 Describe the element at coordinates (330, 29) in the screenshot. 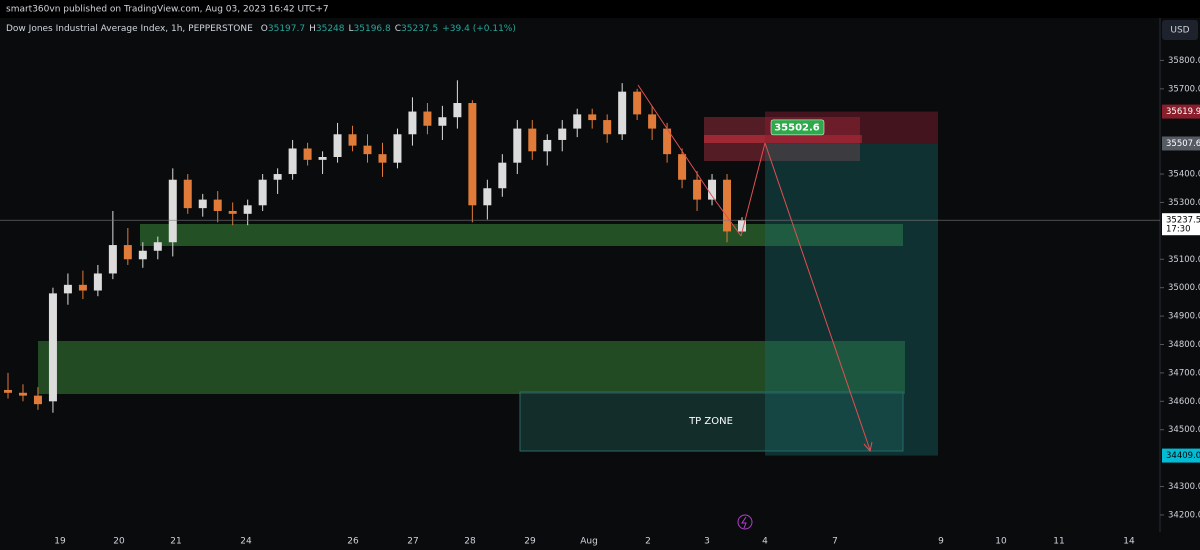

I see `ohlc-value: 35248` at that location.